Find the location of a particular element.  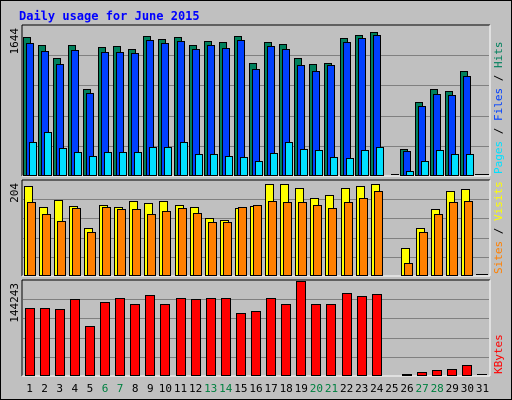

day-label: 9 is located at coordinates (150, 388).